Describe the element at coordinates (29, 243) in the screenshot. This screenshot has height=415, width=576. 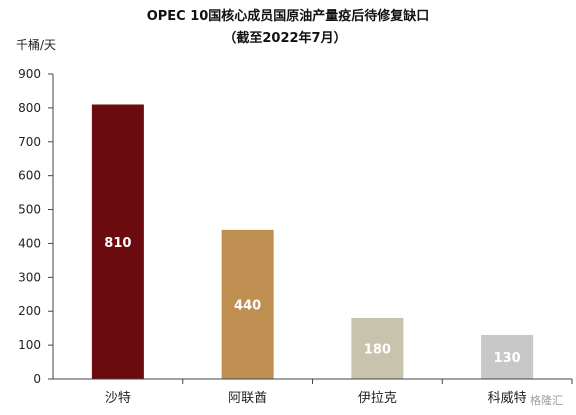
I see `y-tick-label: 400` at that location.